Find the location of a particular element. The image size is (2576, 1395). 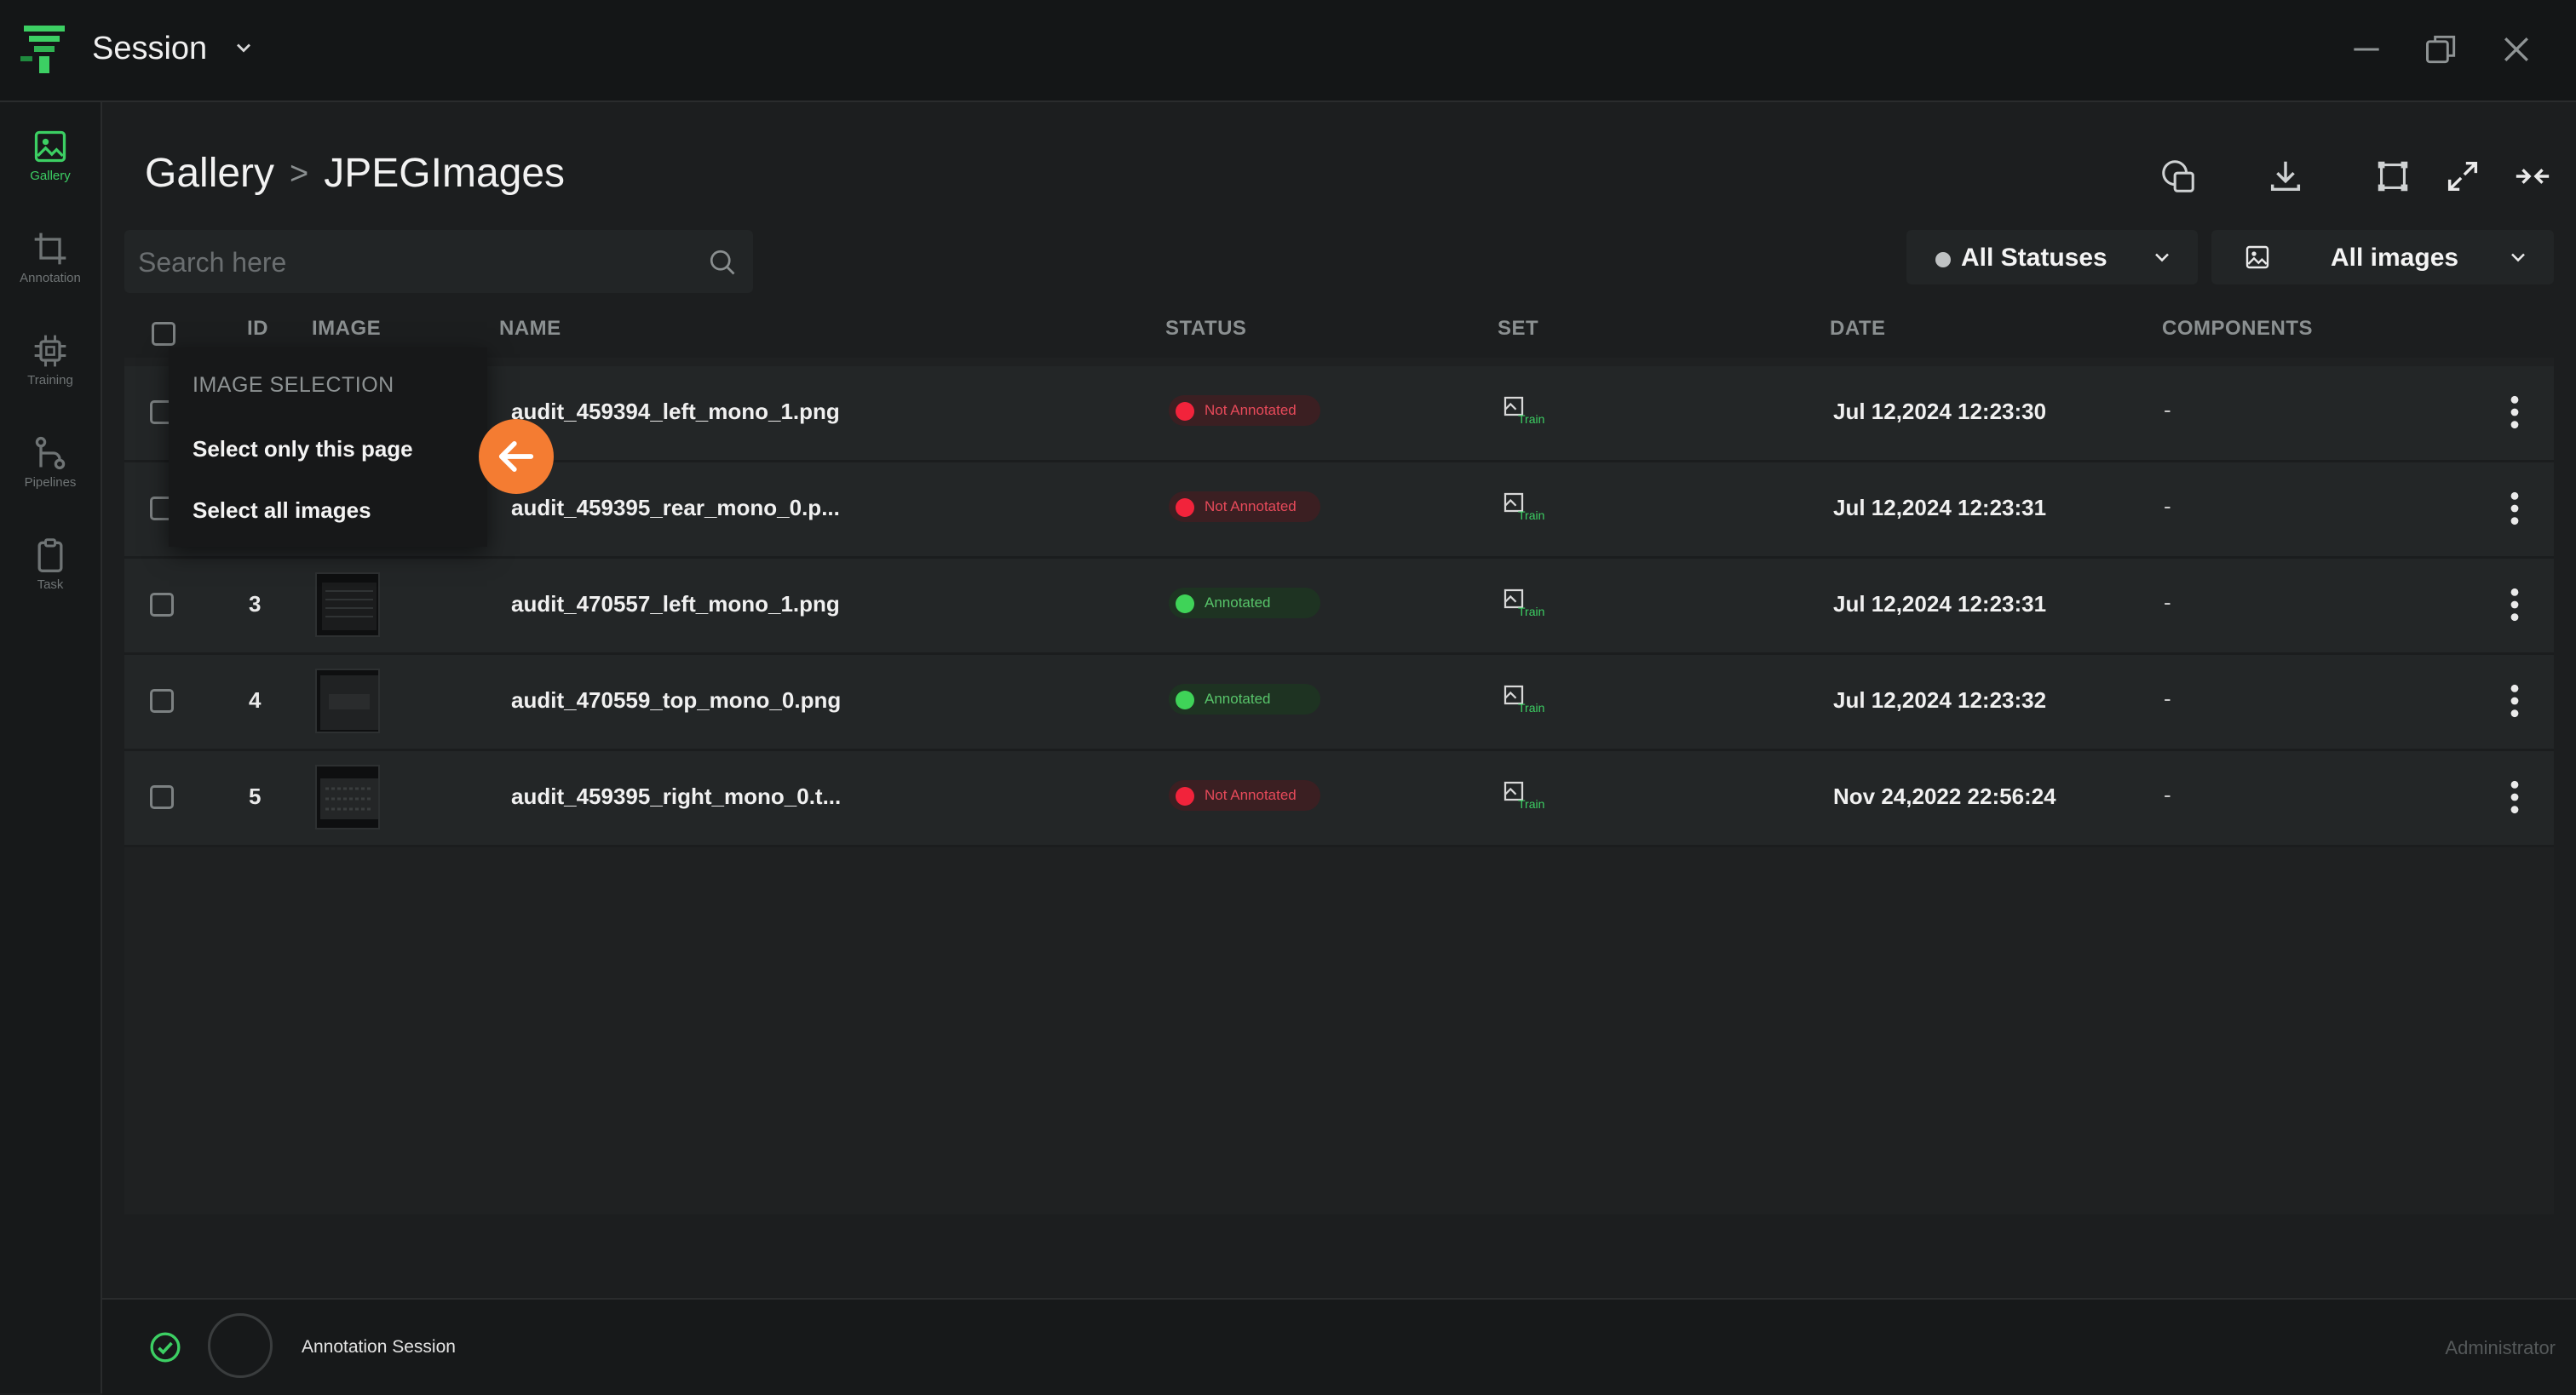

image-selection-title: IMAGE SELECTION is located at coordinates (294, 385).